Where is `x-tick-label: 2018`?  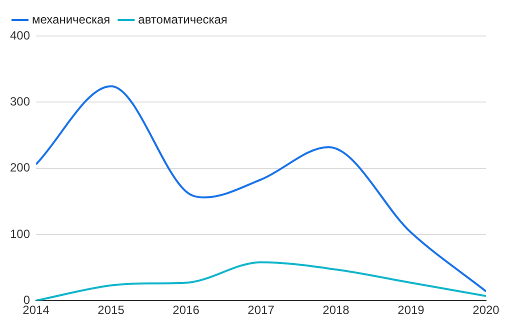
x-tick-label: 2018 is located at coordinates (336, 310).